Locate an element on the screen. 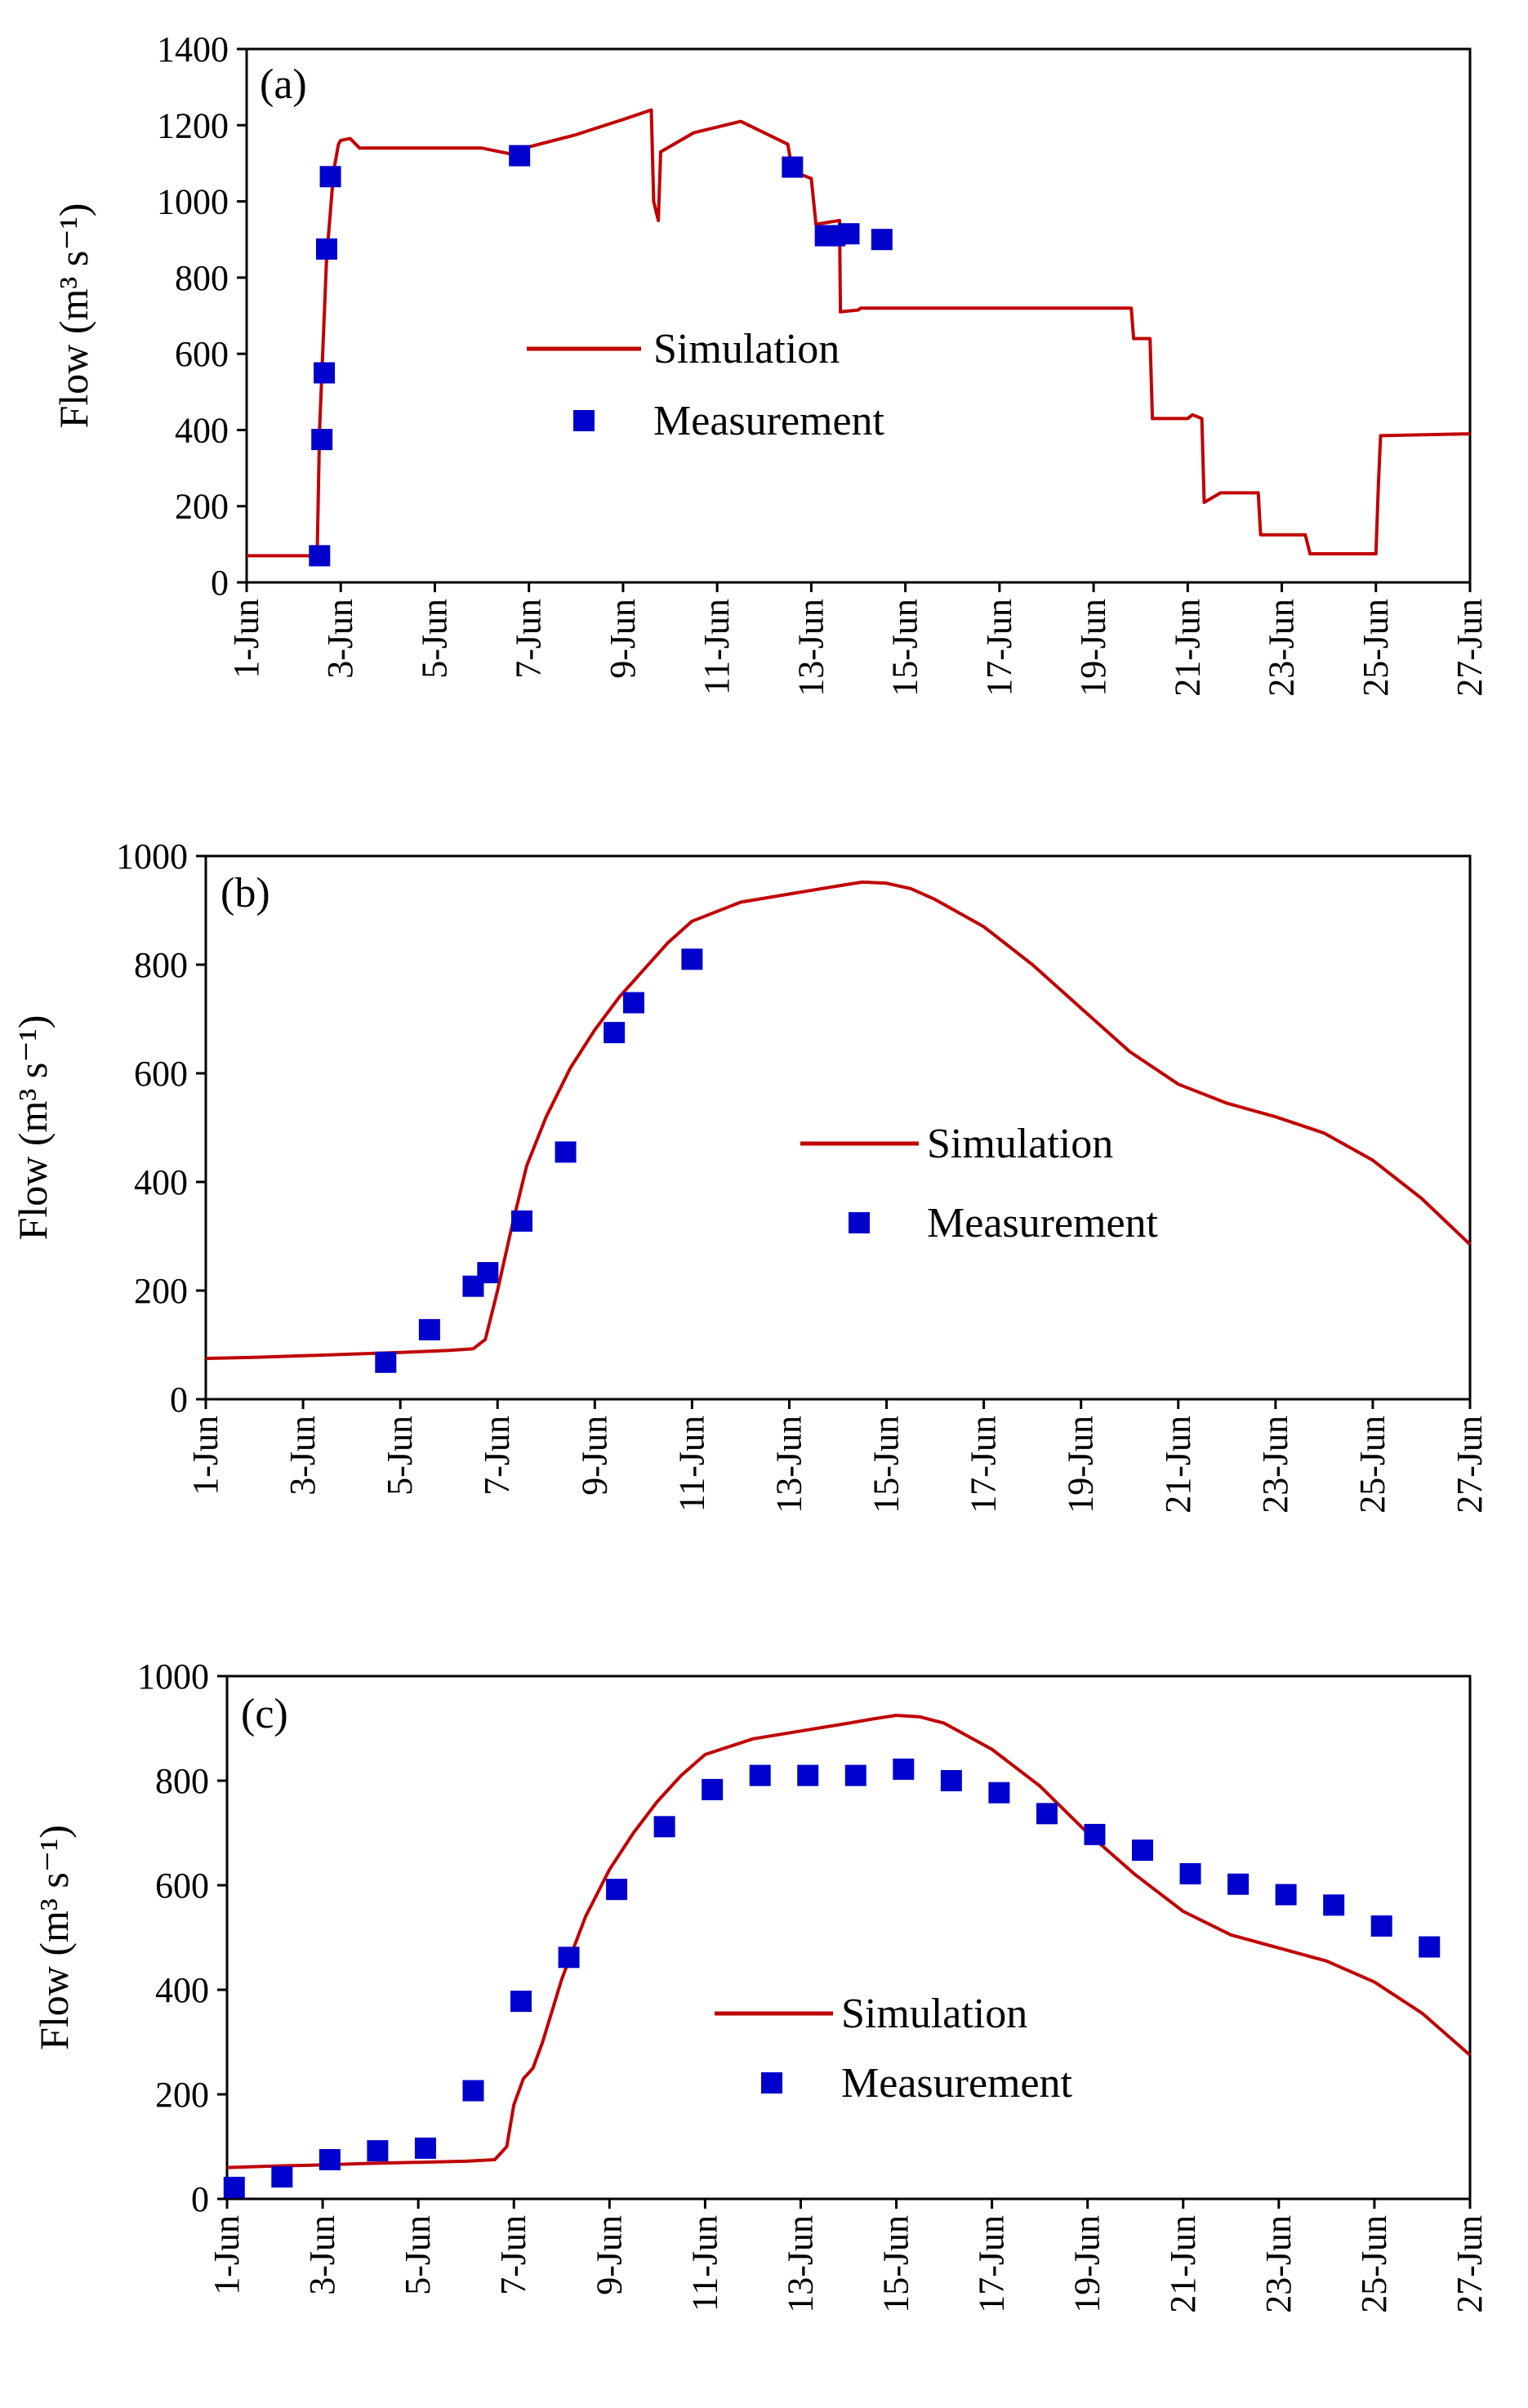 This screenshot has width=1528, height=2408. panel-a-x-tick-label: 1-Jun is located at coordinates (246, 639).